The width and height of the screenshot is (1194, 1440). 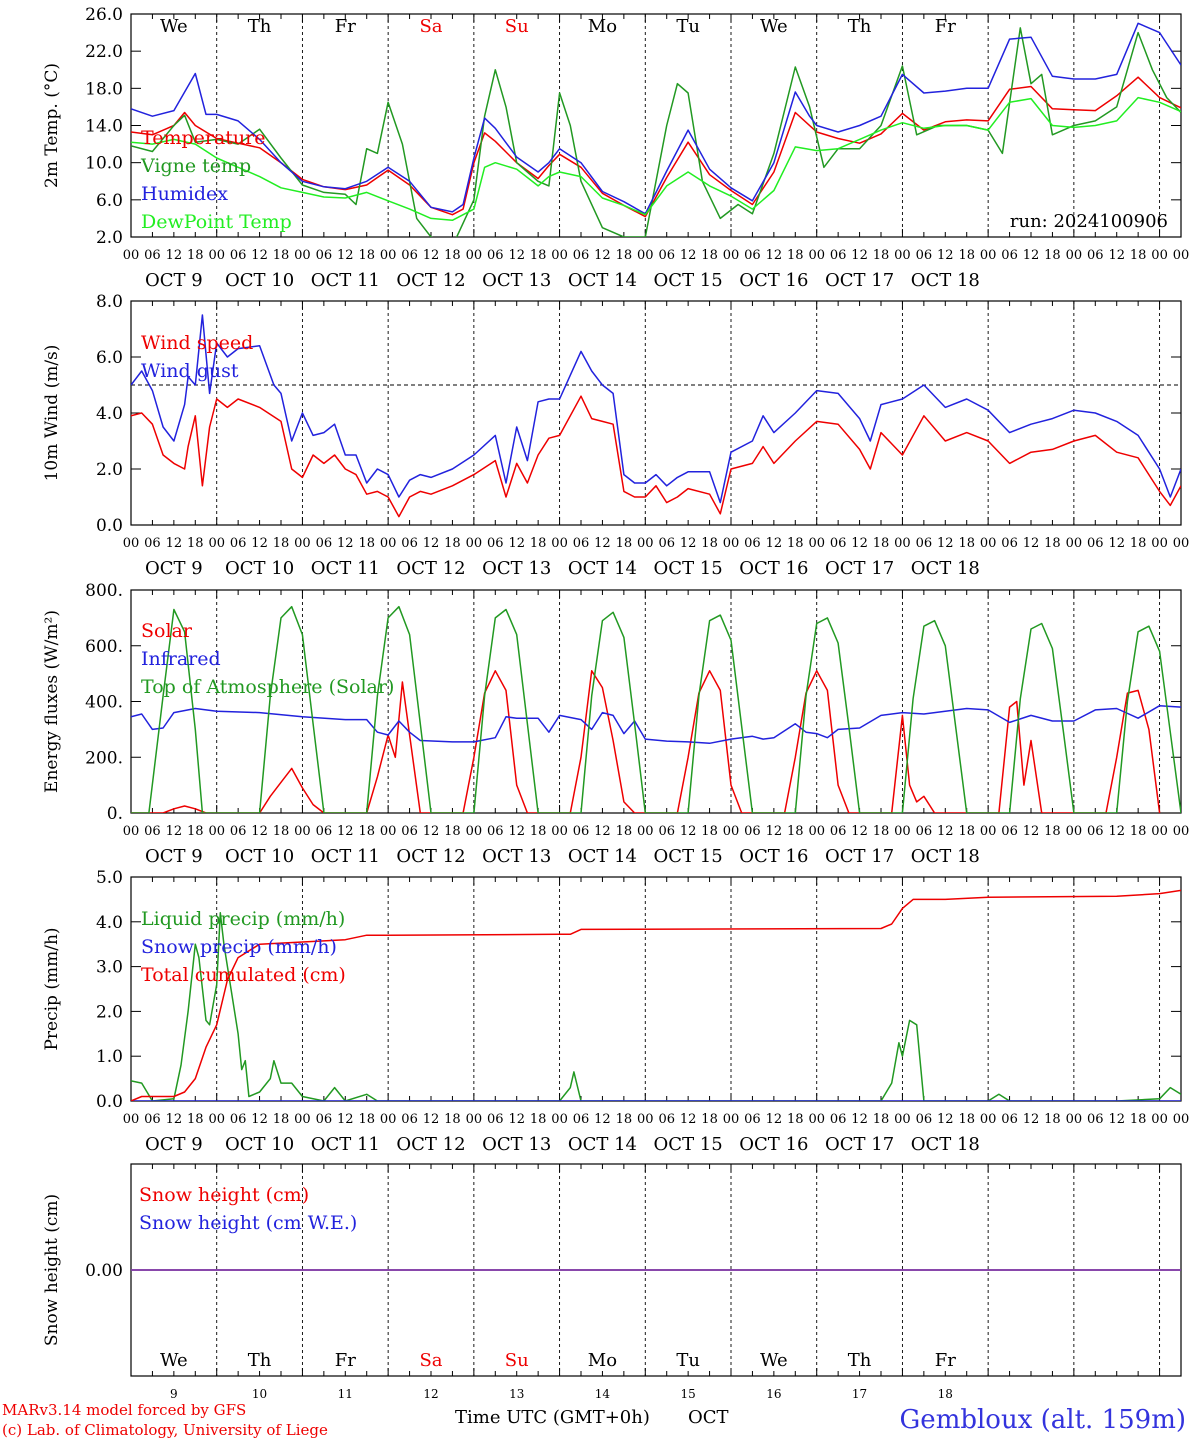 What do you see at coordinates (203, 138) in the screenshot?
I see `legend-entry: Temperature` at bounding box center [203, 138].